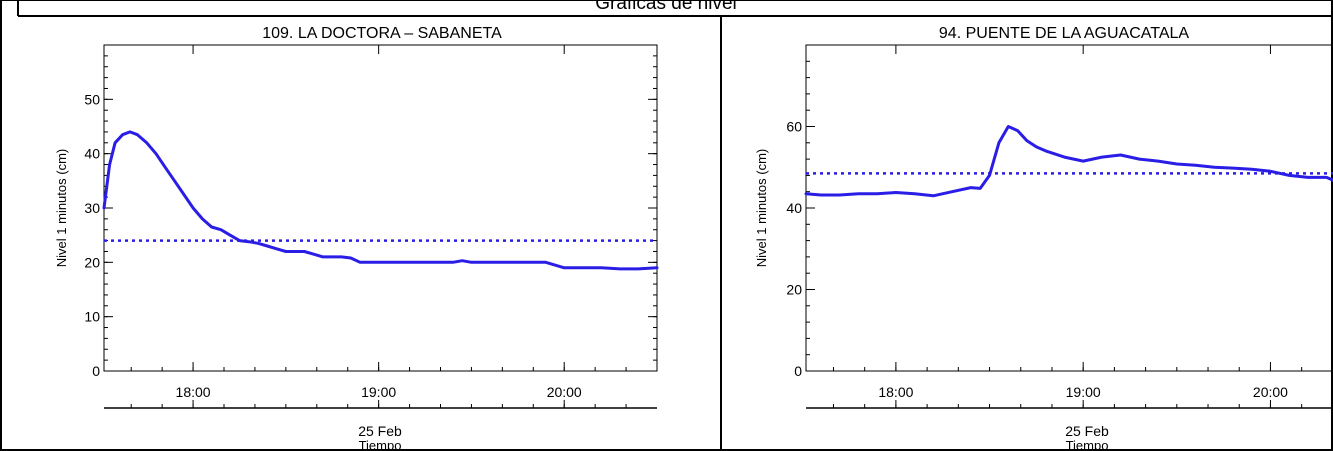 The height and width of the screenshot is (451, 1333). I want to click on chart-title: 94. PUENTE DE LA AGUACATALA, so click(1064, 33).